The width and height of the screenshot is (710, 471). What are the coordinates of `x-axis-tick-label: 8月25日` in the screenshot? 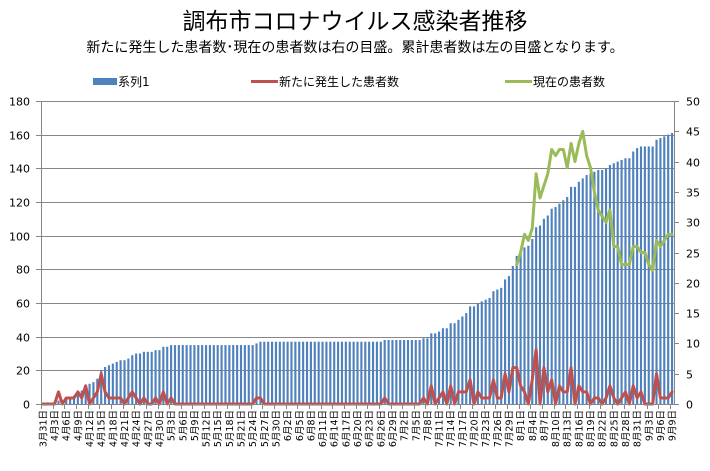 It's located at (614, 428).